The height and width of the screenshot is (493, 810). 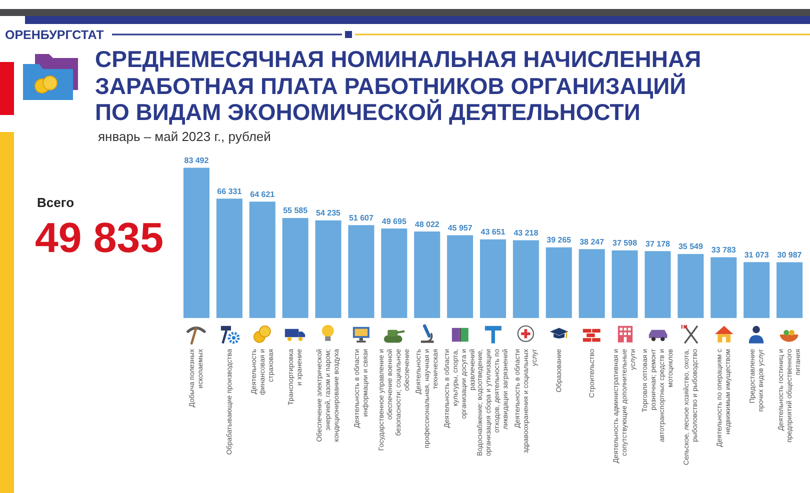 I want to click on data-label: 66 331, so click(x=229, y=191).